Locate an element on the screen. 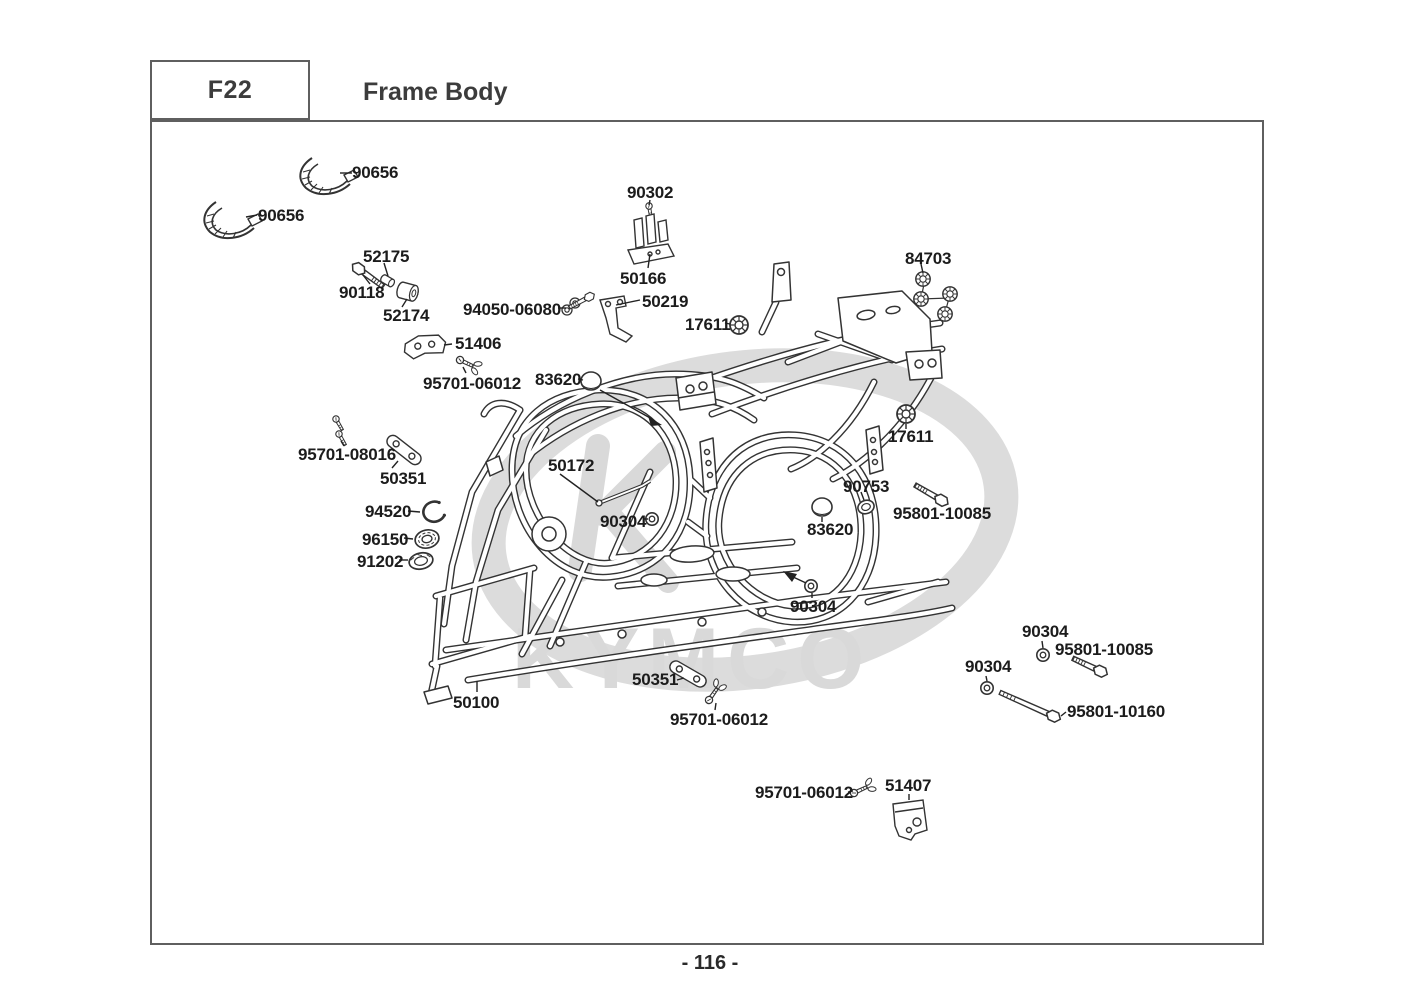  kymco-watermark-logo: KYMCO is located at coordinates (745, 527).